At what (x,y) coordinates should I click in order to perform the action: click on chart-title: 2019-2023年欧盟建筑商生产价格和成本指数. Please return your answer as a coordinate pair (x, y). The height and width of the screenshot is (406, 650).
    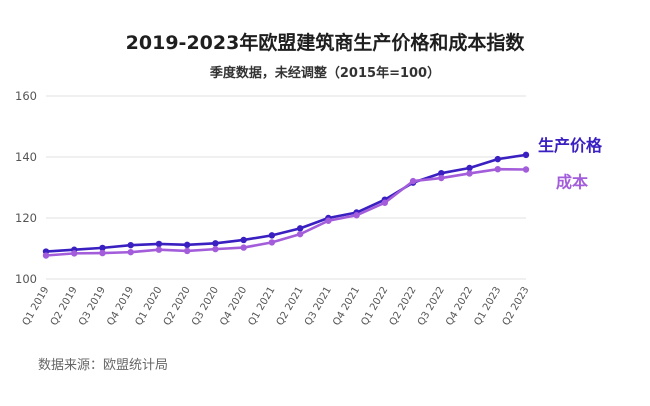
    Looking at the image, I should click on (325, 43).